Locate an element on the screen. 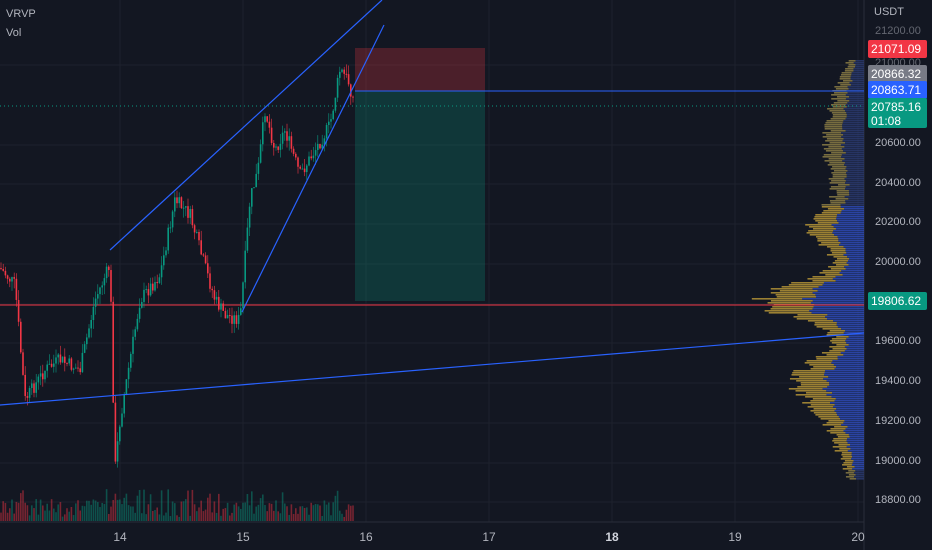 This screenshot has height=550, width=932. indicator-label-volume: Vol is located at coordinates (14, 33).